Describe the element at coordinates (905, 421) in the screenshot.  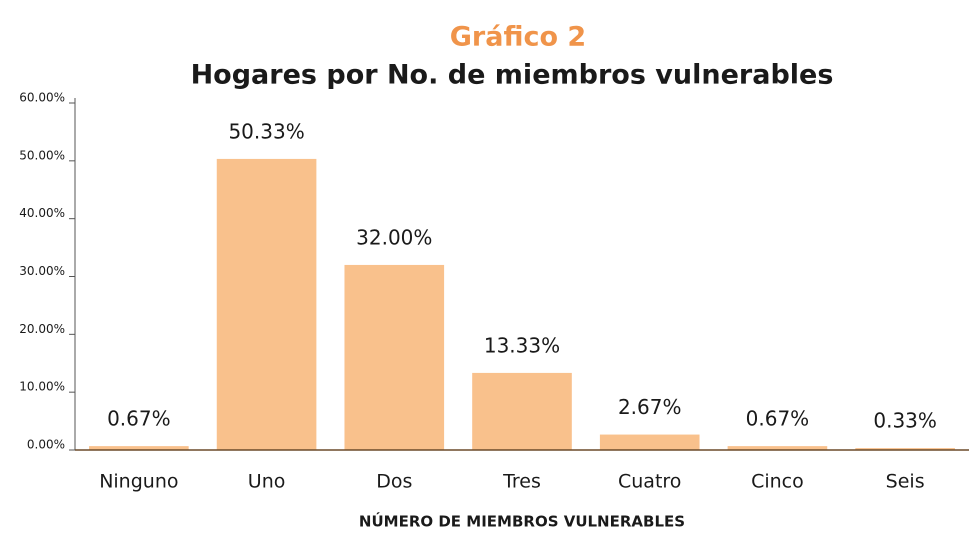
I see `value-label: 0.33%` at that location.